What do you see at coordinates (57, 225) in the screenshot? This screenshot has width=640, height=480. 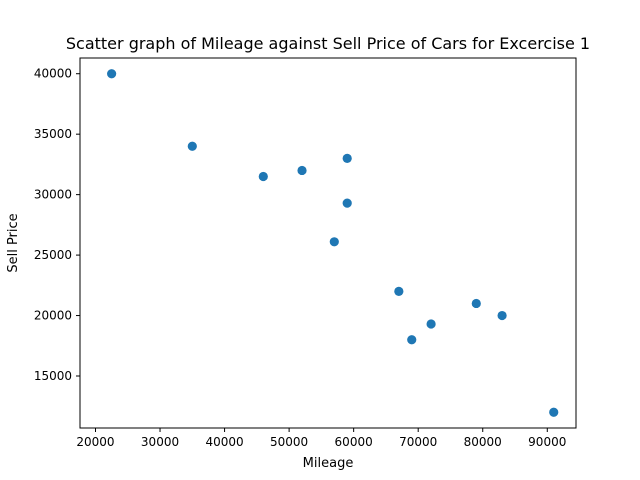 I see `y-axis: 15000 20000 25000 30000 35000 40000` at bounding box center [57, 225].